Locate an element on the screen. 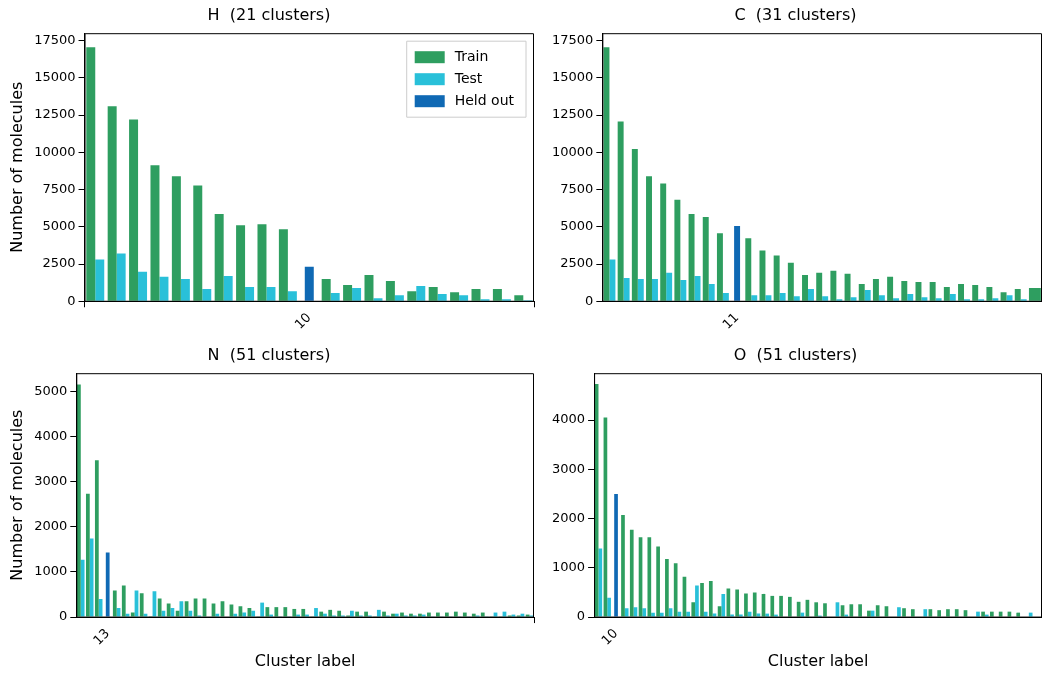 This screenshot has height=679, width=1042. legend-label: Test is located at coordinates (468, 77).